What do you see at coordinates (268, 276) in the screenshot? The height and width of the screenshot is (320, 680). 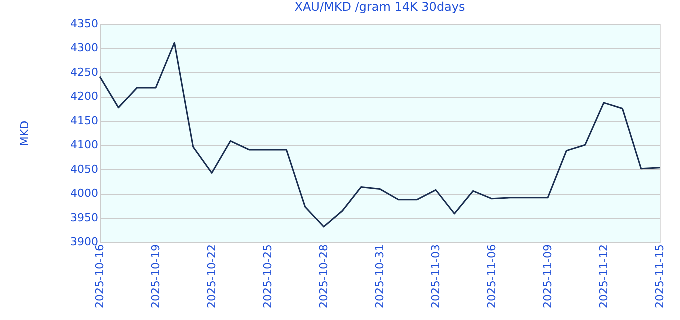 I see `x-tick-label: 2025-10-25` at bounding box center [268, 276].